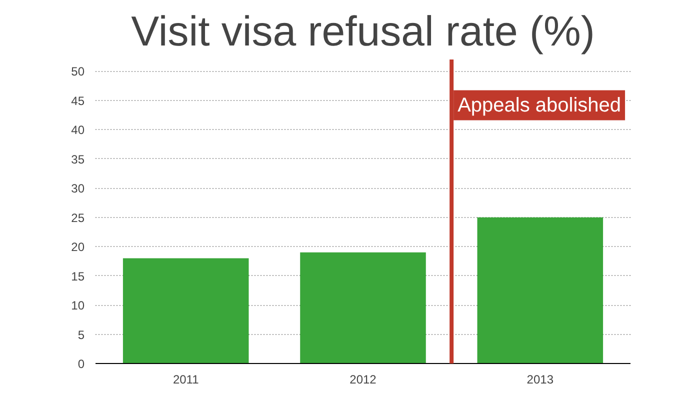 The image size is (700, 393). What do you see at coordinates (78, 130) in the screenshot?
I see `y-tick-label: 40` at bounding box center [78, 130].